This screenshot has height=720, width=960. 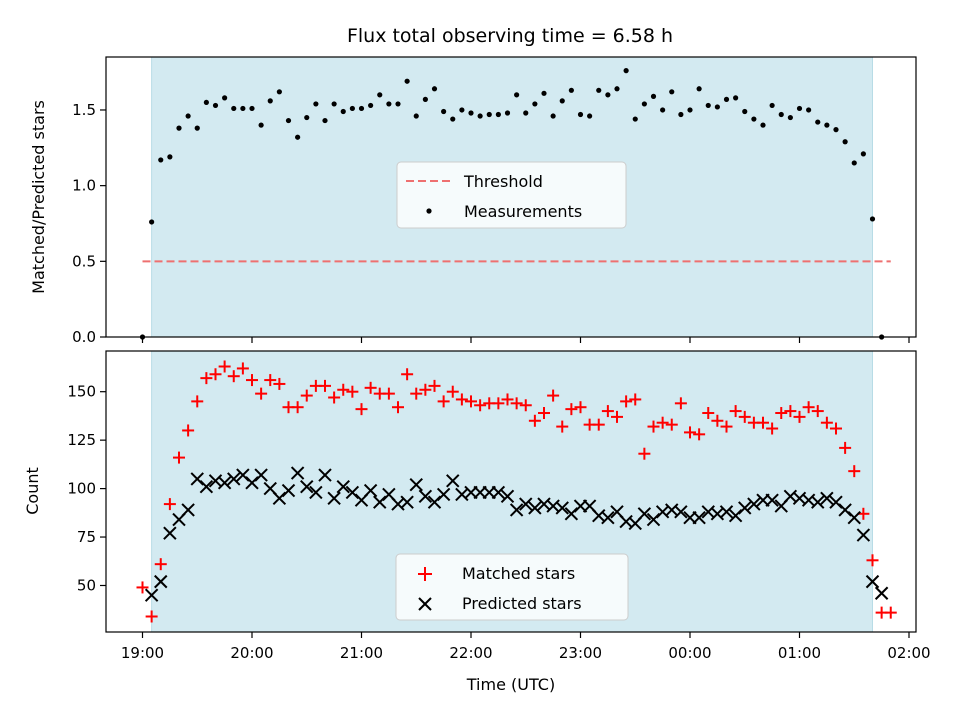 I want to click on legend-matched-label: Matched stars, so click(x=518, y=573).